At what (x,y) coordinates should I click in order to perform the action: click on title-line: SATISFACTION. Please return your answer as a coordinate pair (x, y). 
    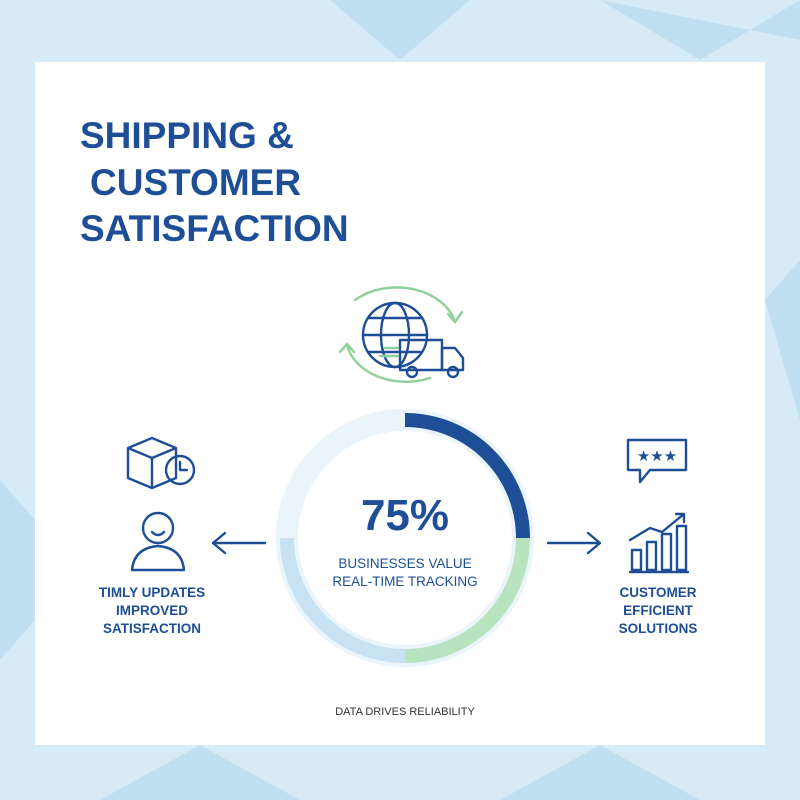
    Looking at the image, I should click on (214, 228).